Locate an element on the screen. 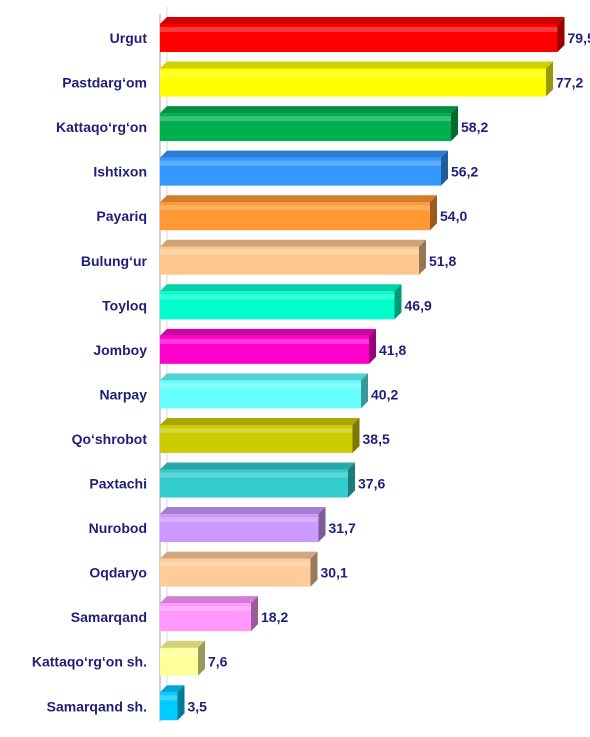 This screenshot has height=737, width=590. value-label: 40,2 is located at coordinates (384, 394).